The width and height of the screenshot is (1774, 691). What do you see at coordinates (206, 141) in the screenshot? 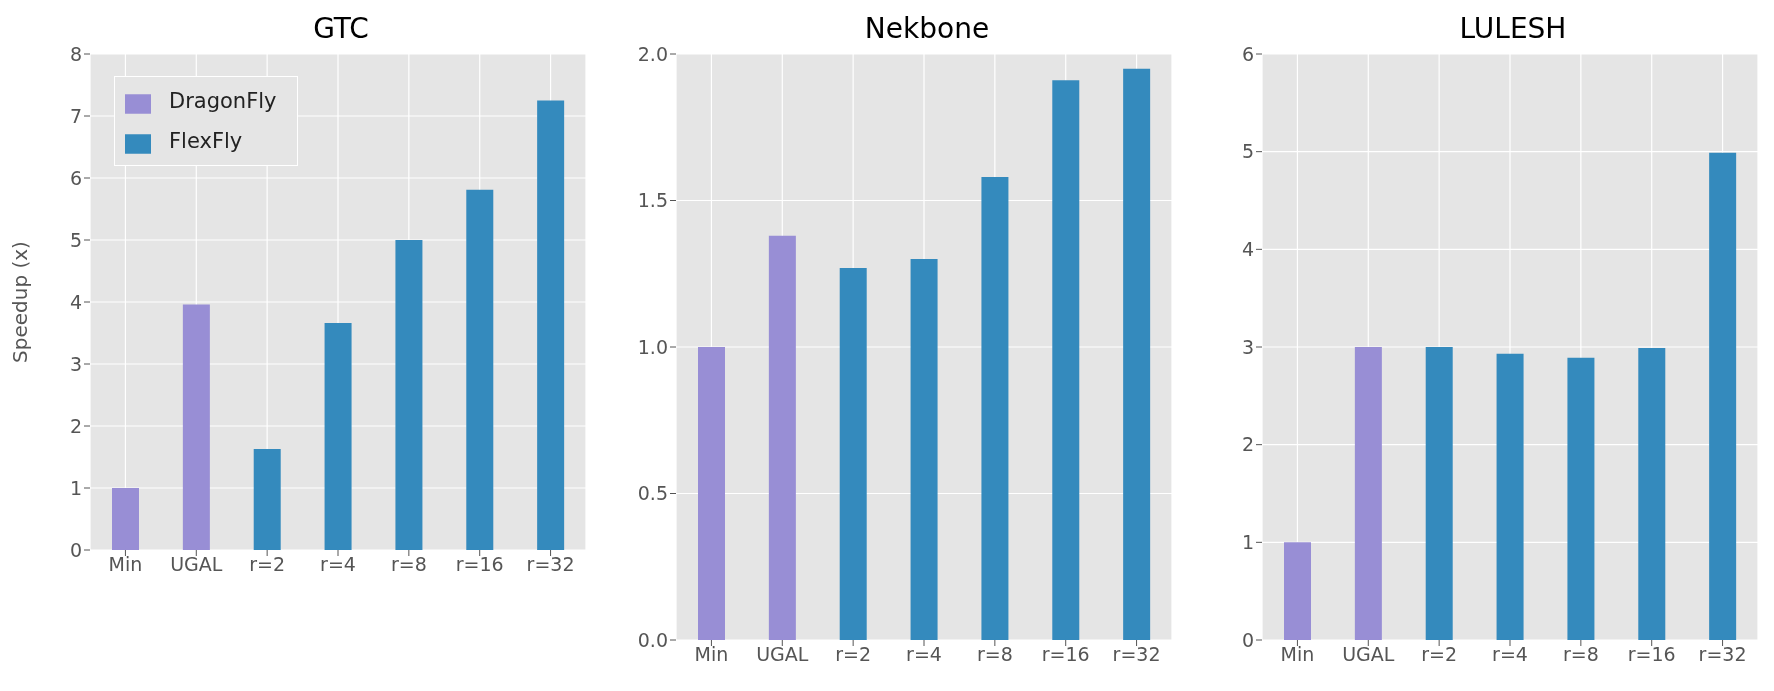
I see `legend-label: FlexFly` at bounding box center [206, 141].